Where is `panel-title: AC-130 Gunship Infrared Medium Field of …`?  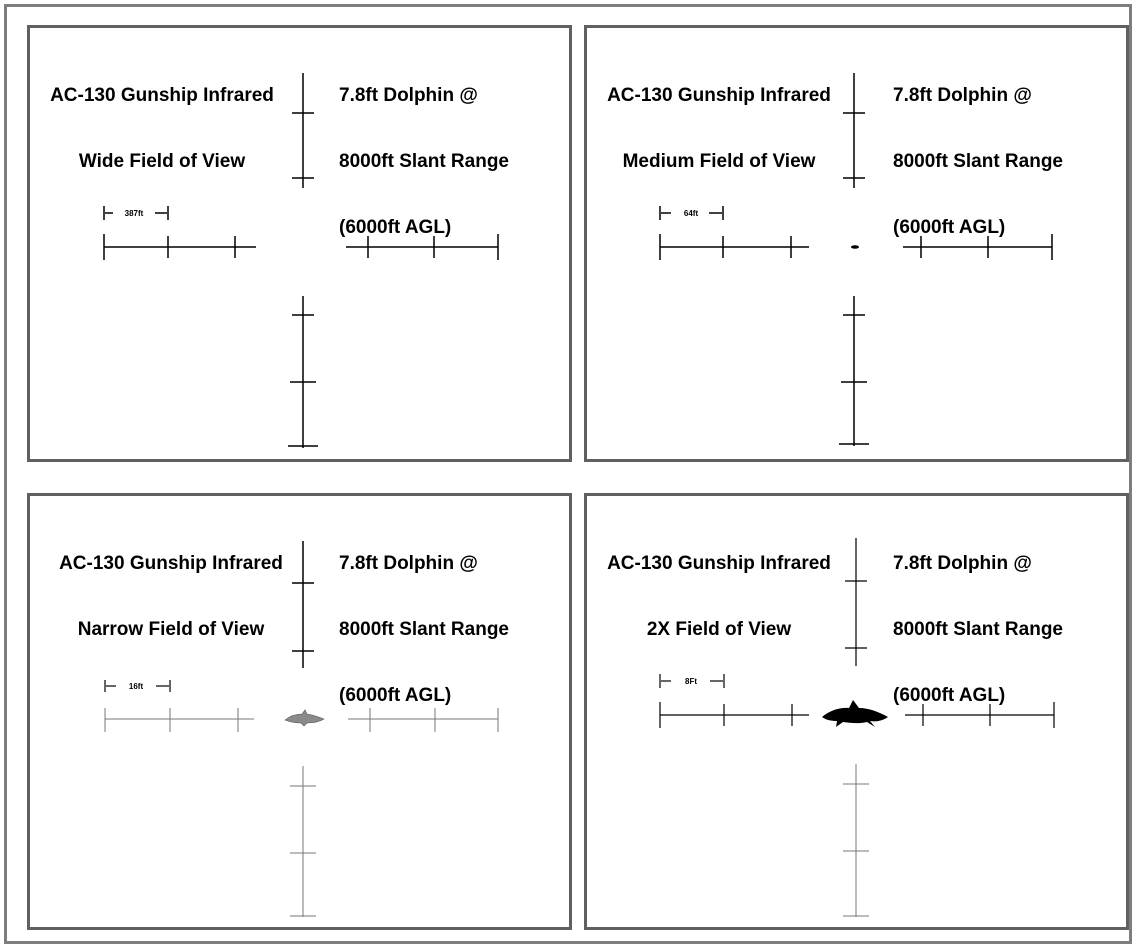
panel-title: AC-130 Gunship Infrared Medium Field of … is located at coordinates (719, 129).